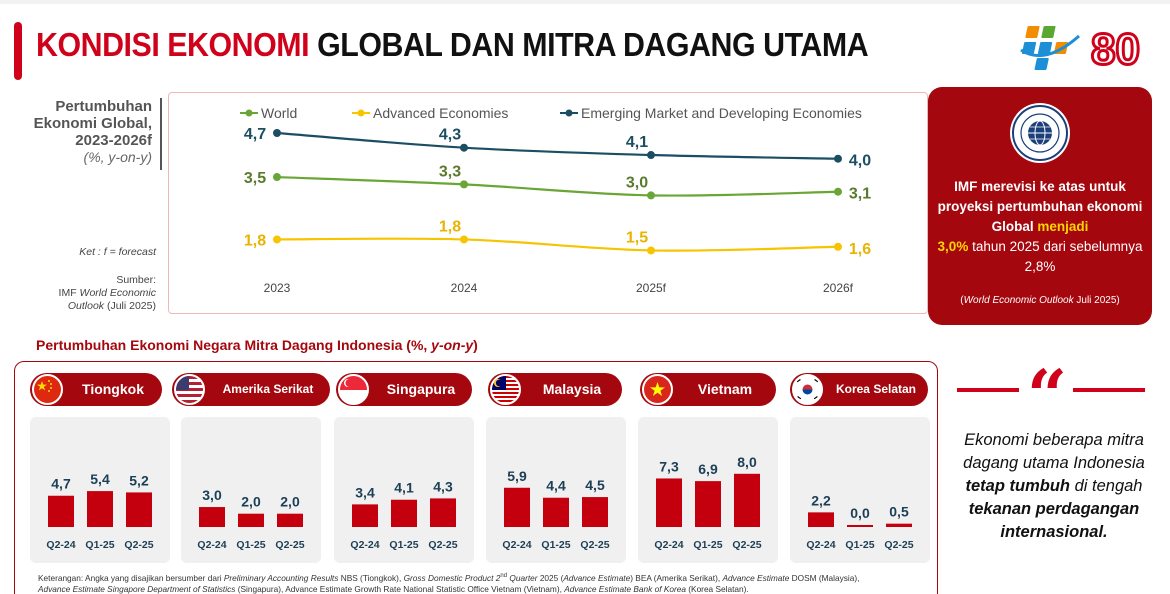  Describe the element at coordinates (1055, 256) in the screenshot. I see `imf-text-2: tahun 2025 dari sebelumnya 2,8%` at that location.